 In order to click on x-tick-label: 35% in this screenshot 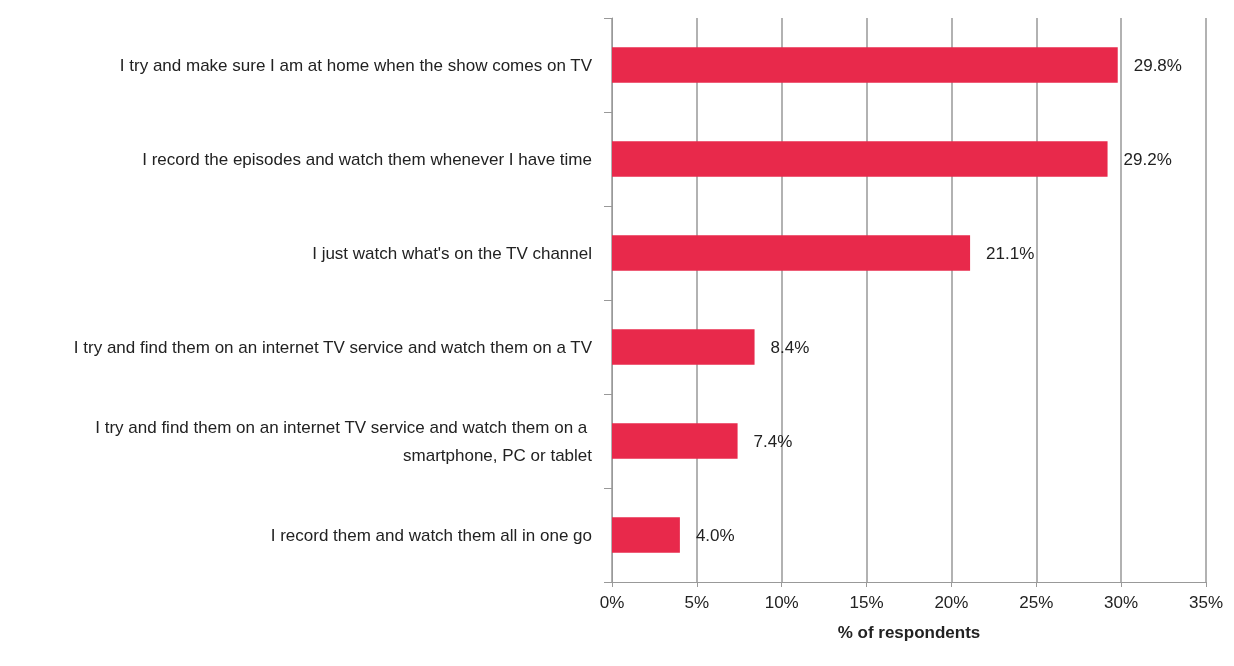, I will do `click(1205, 602)`.